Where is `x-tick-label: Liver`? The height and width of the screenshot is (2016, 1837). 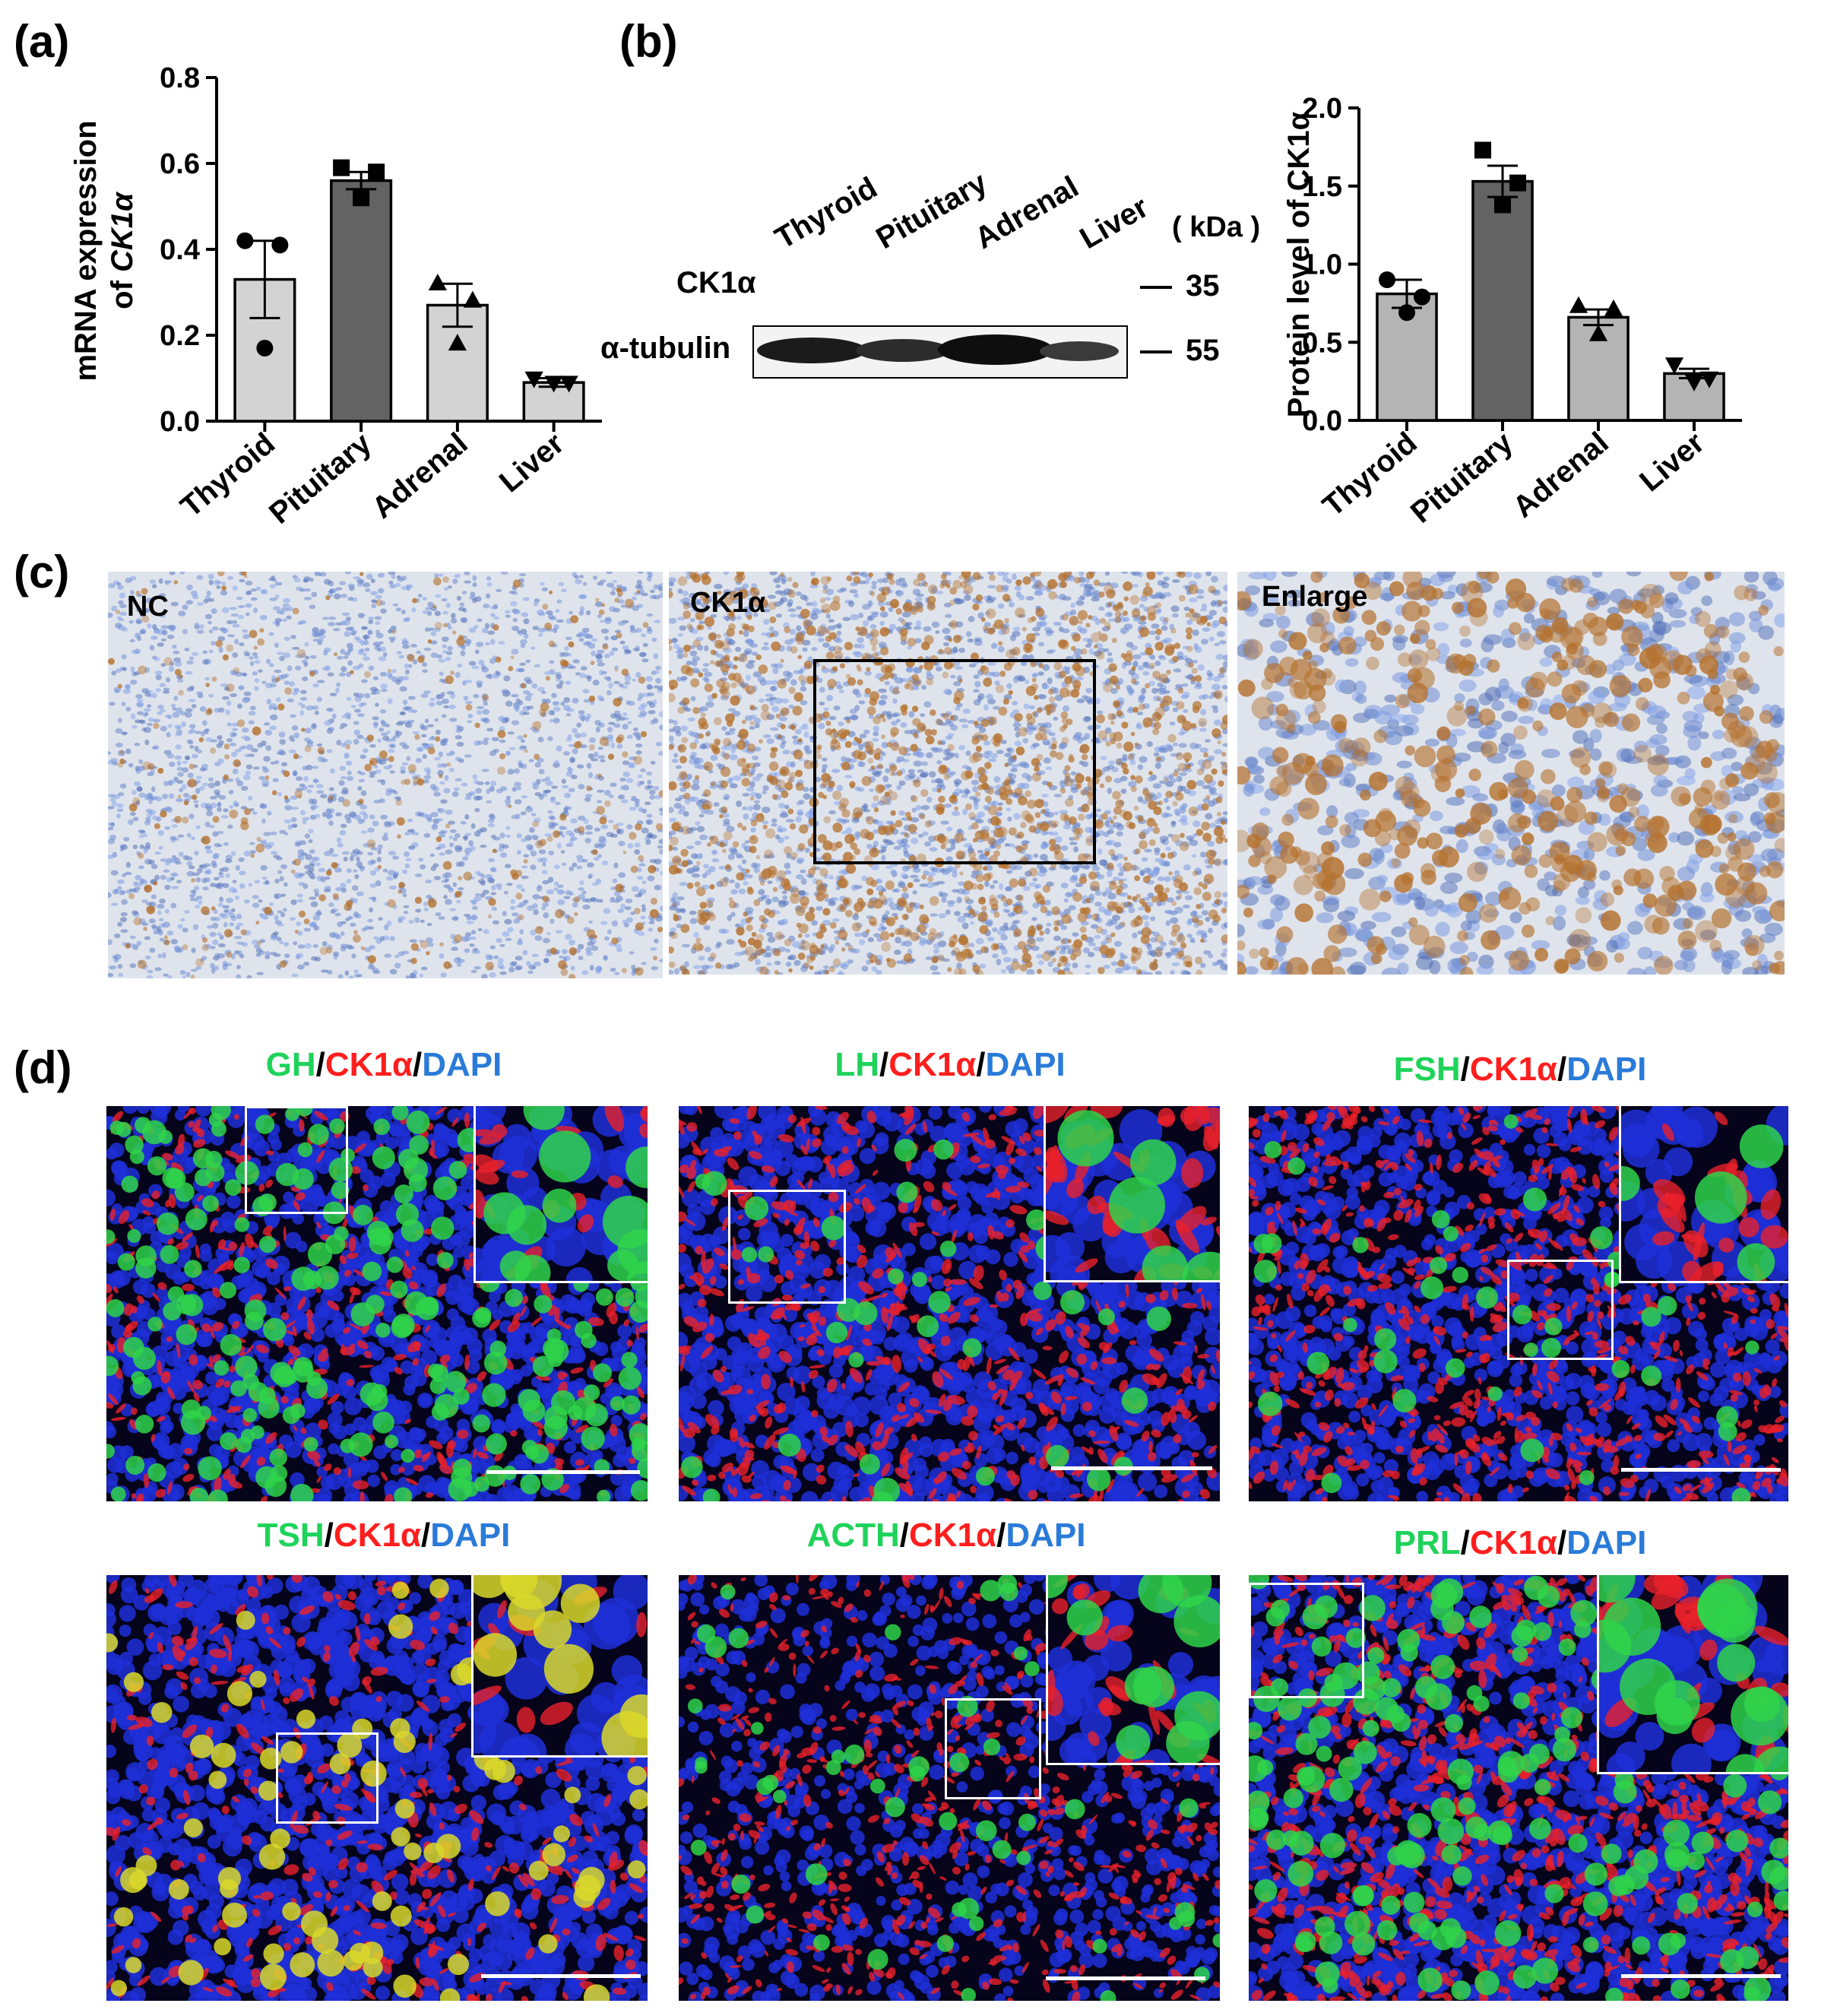 x-tick-label: Liver is located at coordinates (1672, 462).